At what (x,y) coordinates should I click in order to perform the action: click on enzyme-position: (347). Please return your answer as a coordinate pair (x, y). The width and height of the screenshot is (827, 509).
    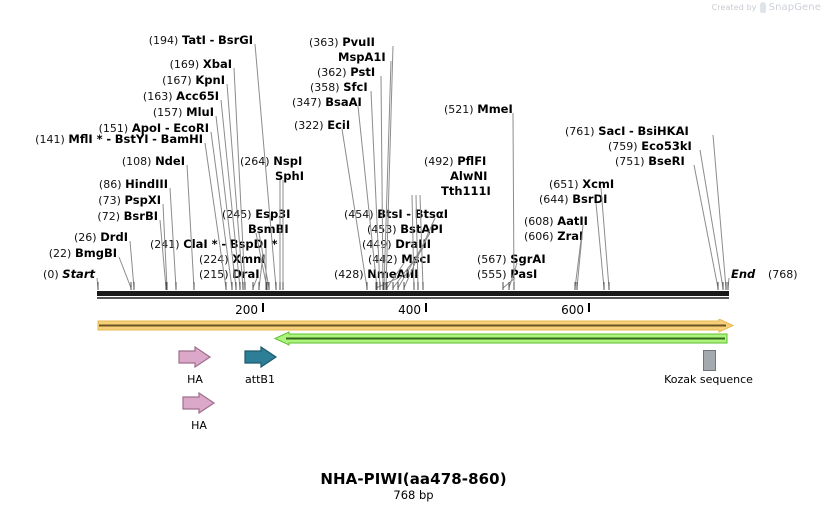
    Looking at the image, I should click on (307, 102).